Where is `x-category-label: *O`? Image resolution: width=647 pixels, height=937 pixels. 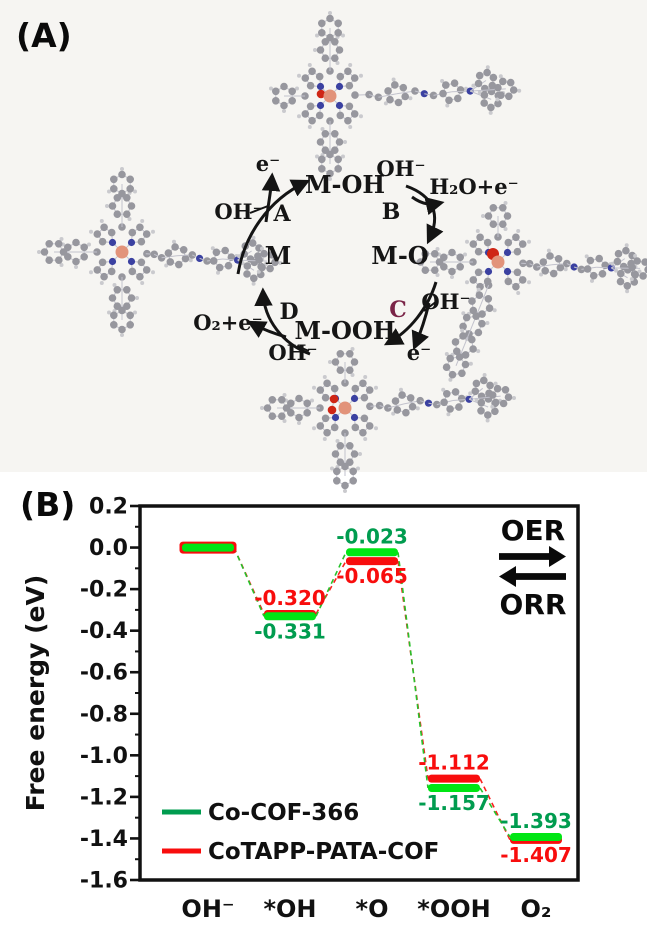
x-category-label: *O is located at coordinates (372, 909).